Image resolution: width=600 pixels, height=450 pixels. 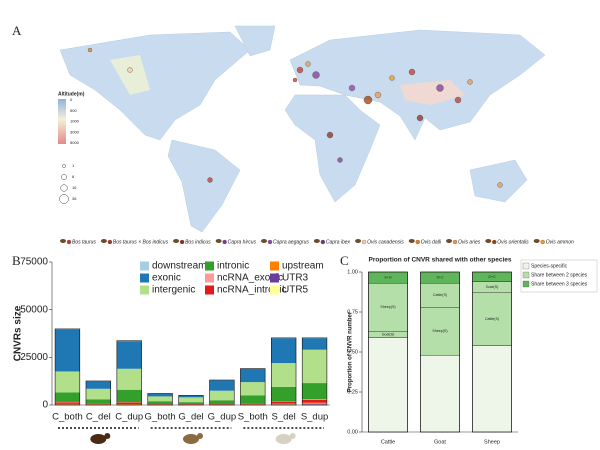 I want to click on y-tick-label: 0, so click(x=45, y=405).